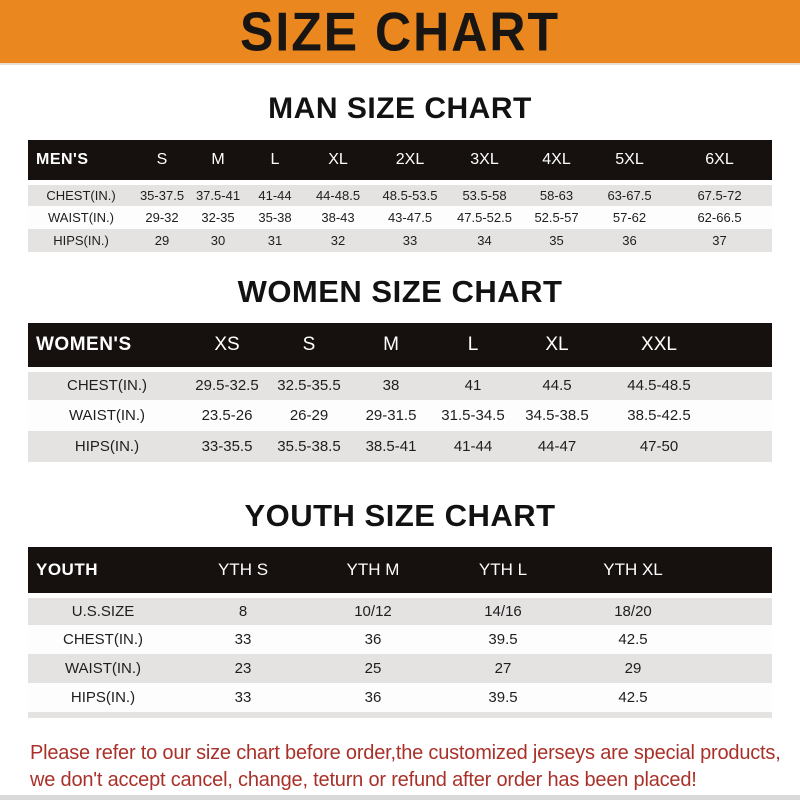  Describe the element at coordinates (275, 162) in the screenshot. I see `men-size-col-l: L` at that location.